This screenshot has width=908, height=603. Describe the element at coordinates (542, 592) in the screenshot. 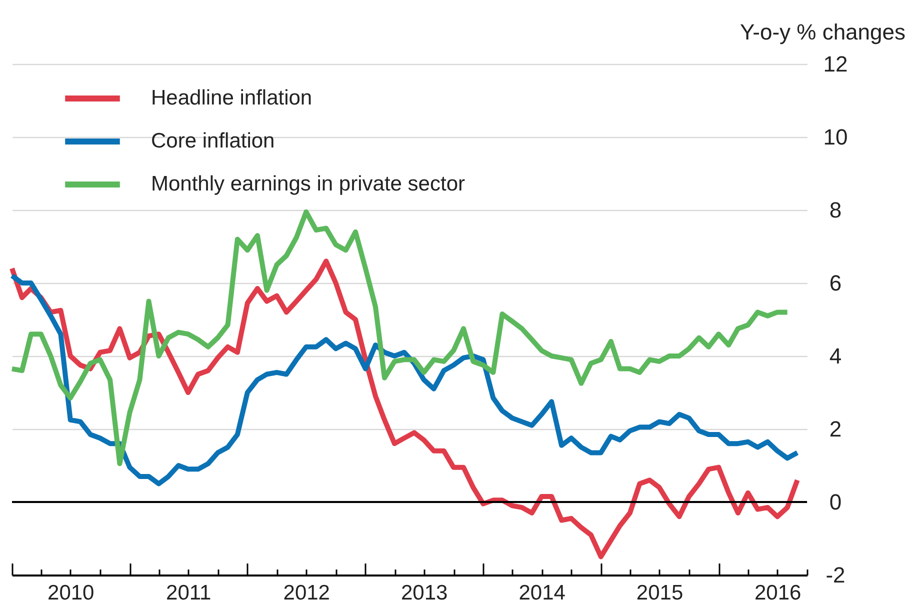

I see `x-tick-label: 2014` at that location.